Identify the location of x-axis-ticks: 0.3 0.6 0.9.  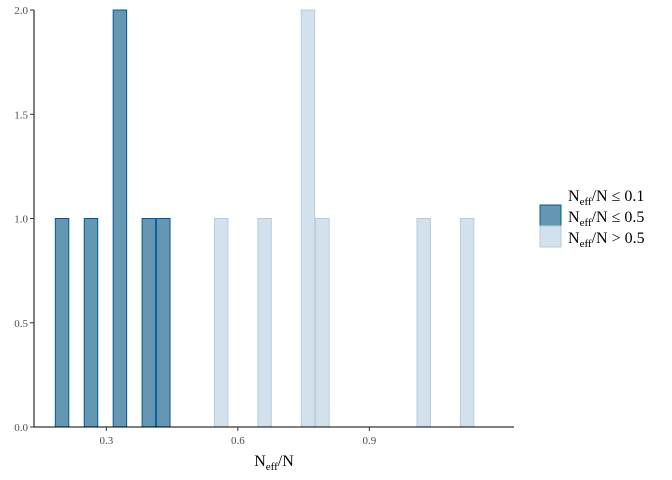
(238, 437).